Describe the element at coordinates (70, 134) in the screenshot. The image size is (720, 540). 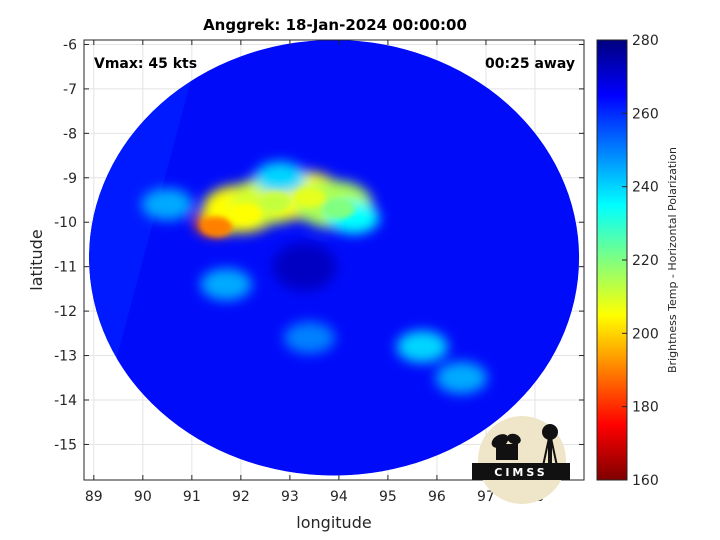
I see `y-tick-label: -8` at that location.